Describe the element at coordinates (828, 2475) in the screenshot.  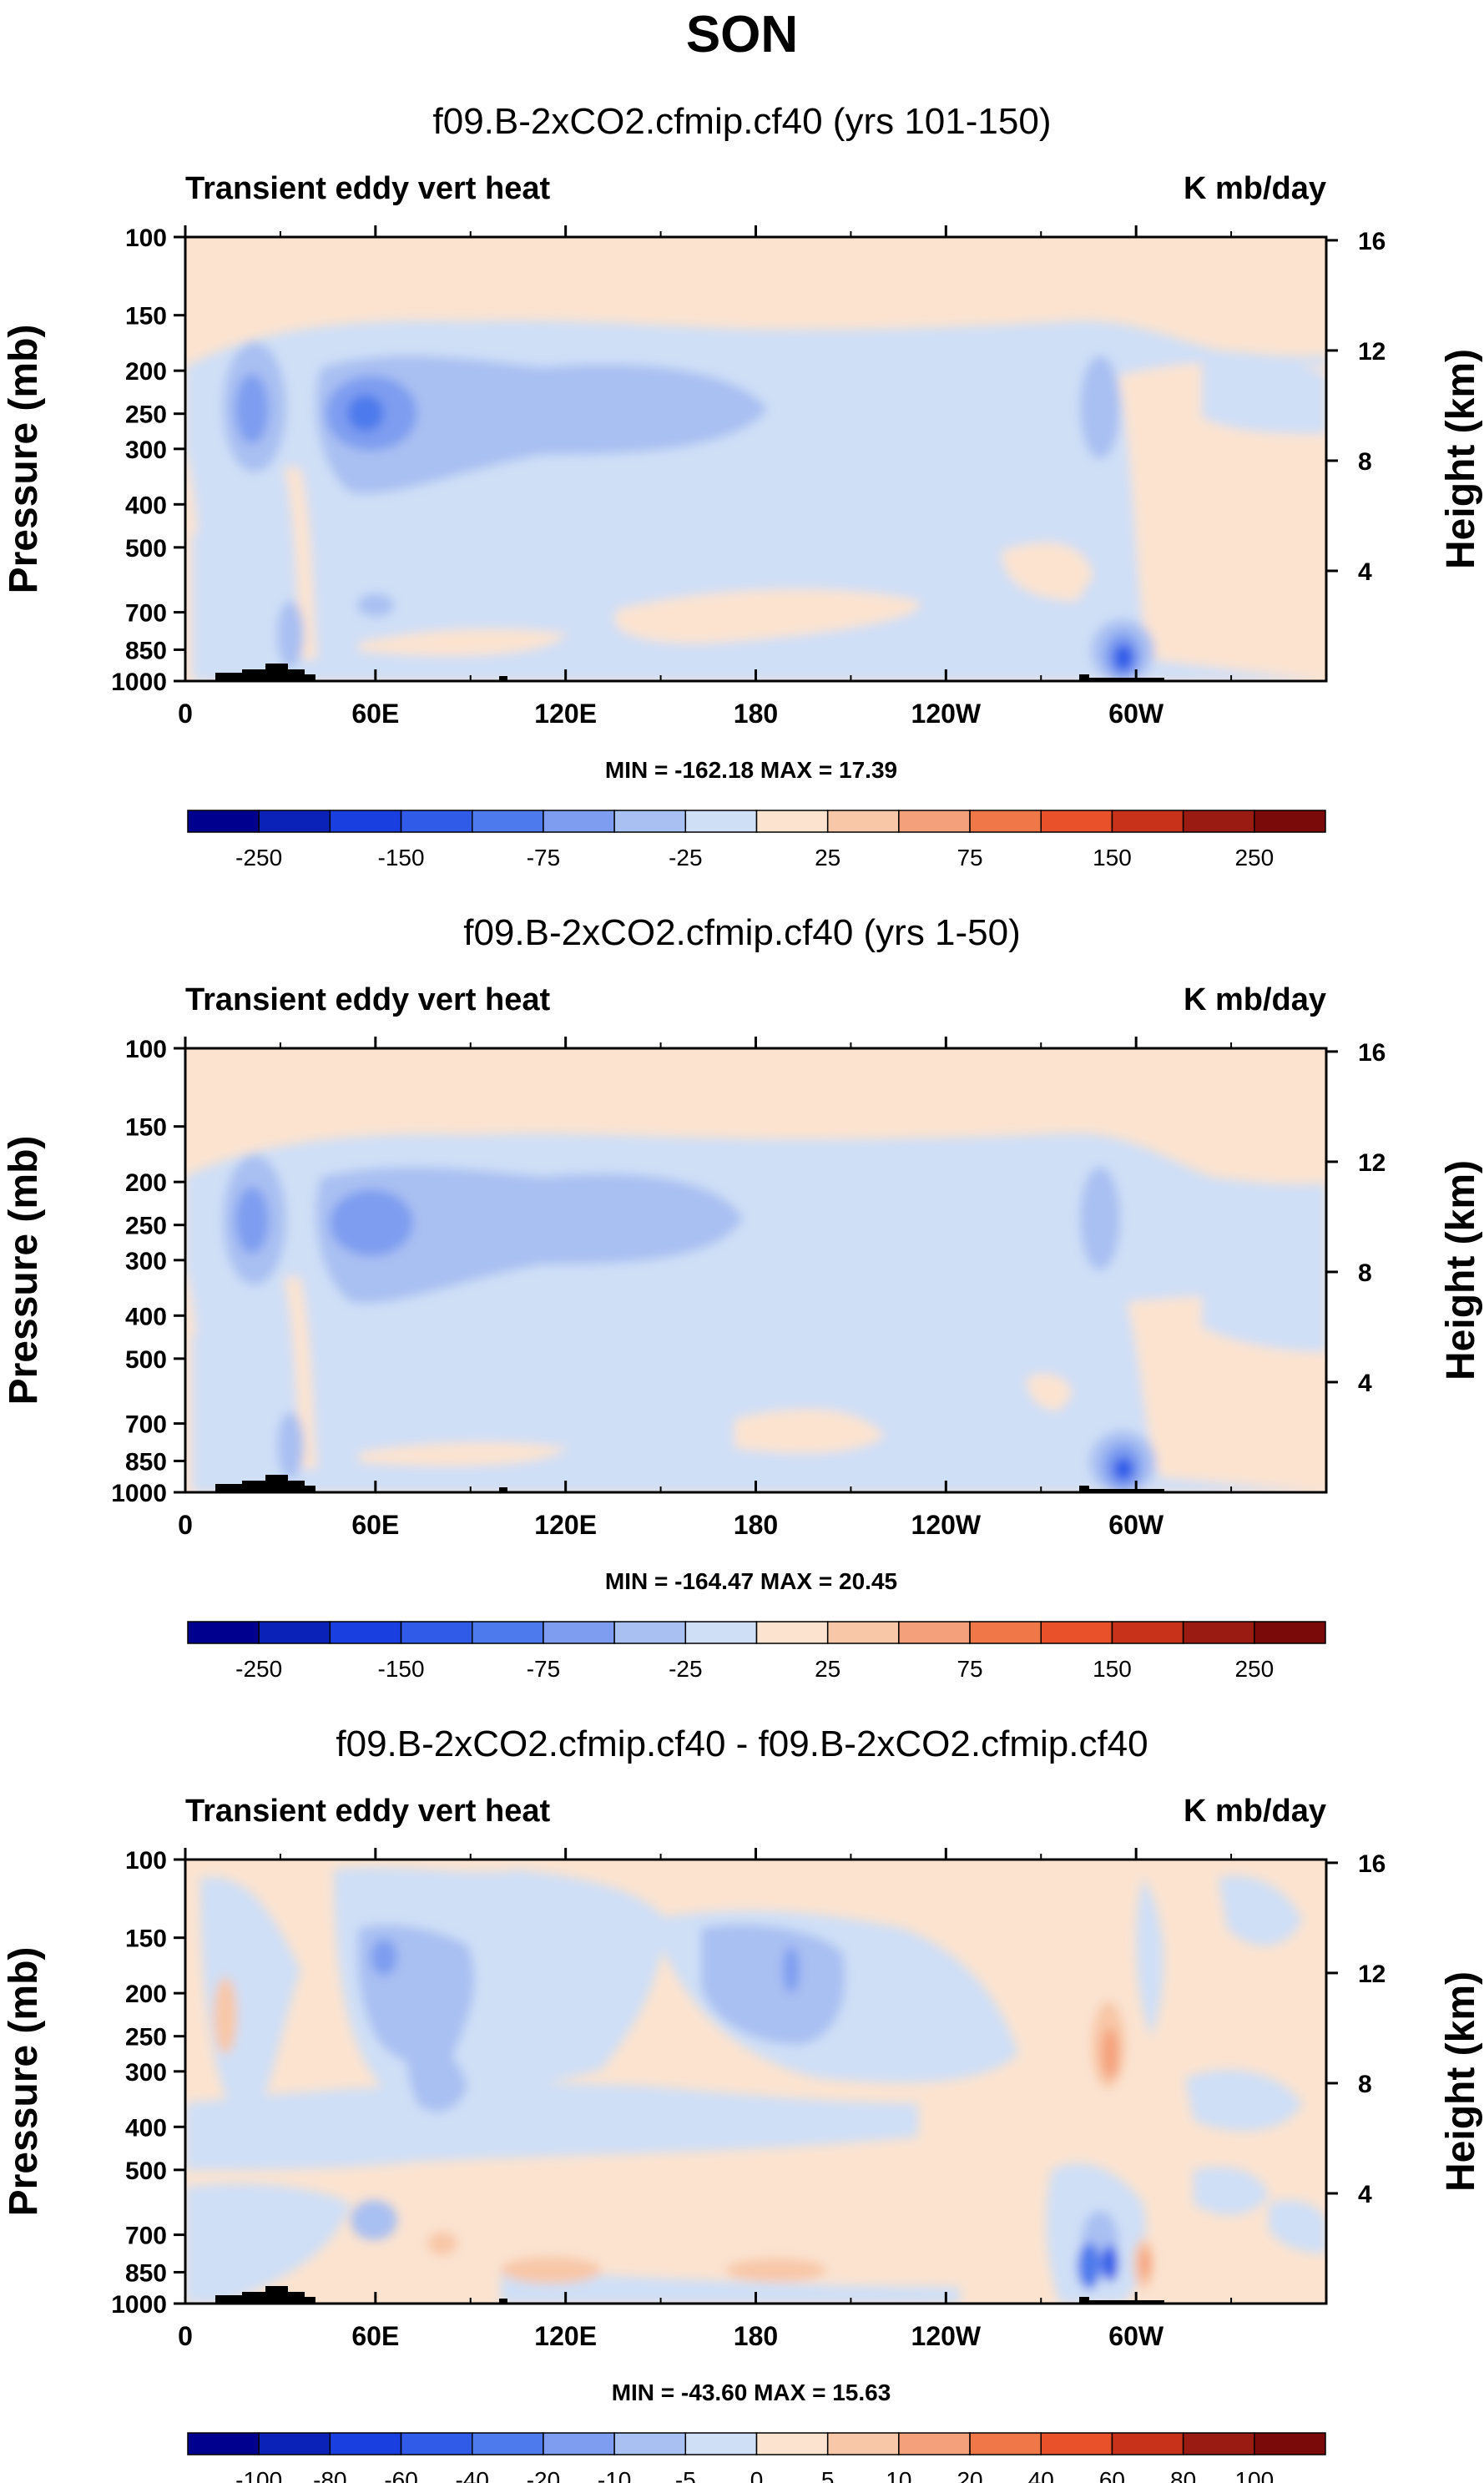
I see `colorbar-label: 5` at that location.